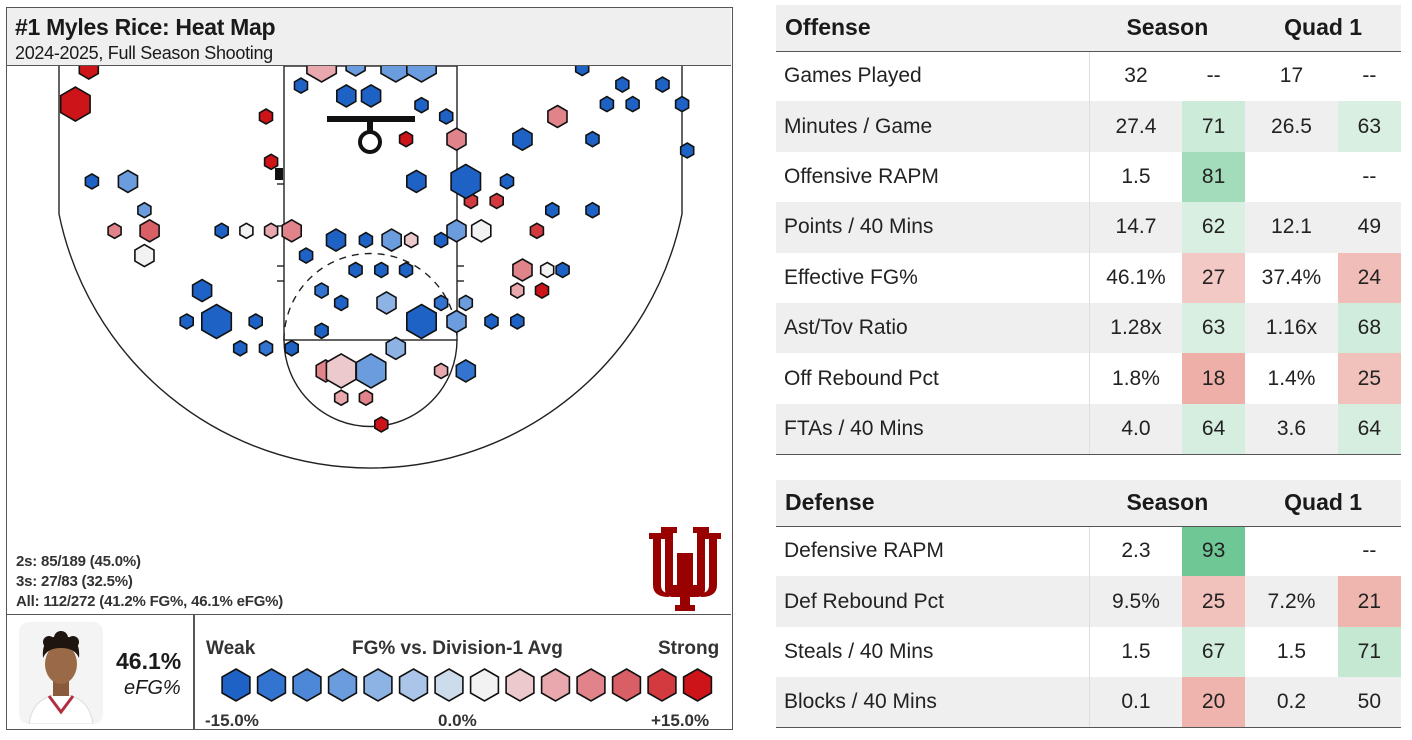 The height and width of the screenshot is (740, 1412). I want to click on row-label: Blocks / 40 Mins, so click(933, 703).